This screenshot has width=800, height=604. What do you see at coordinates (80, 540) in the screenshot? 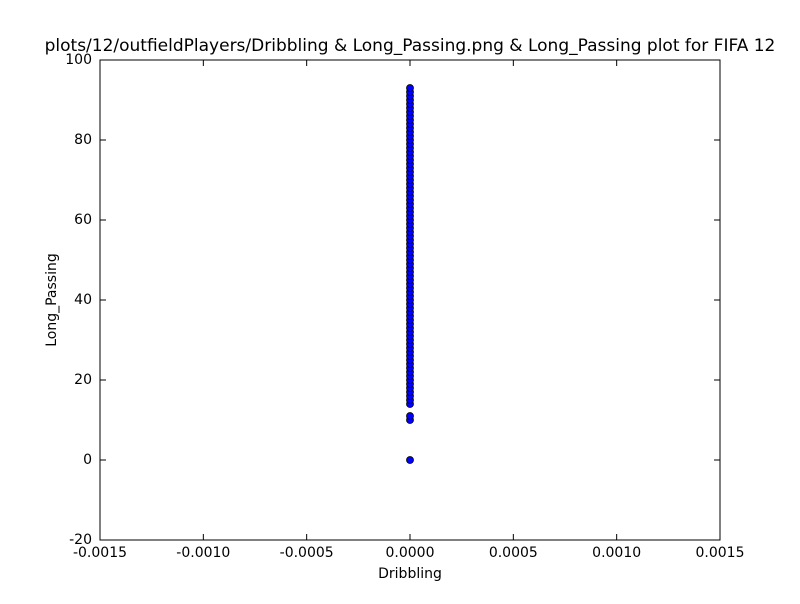
I see `y-tick-label: -20` at bounding box center [80, 540].